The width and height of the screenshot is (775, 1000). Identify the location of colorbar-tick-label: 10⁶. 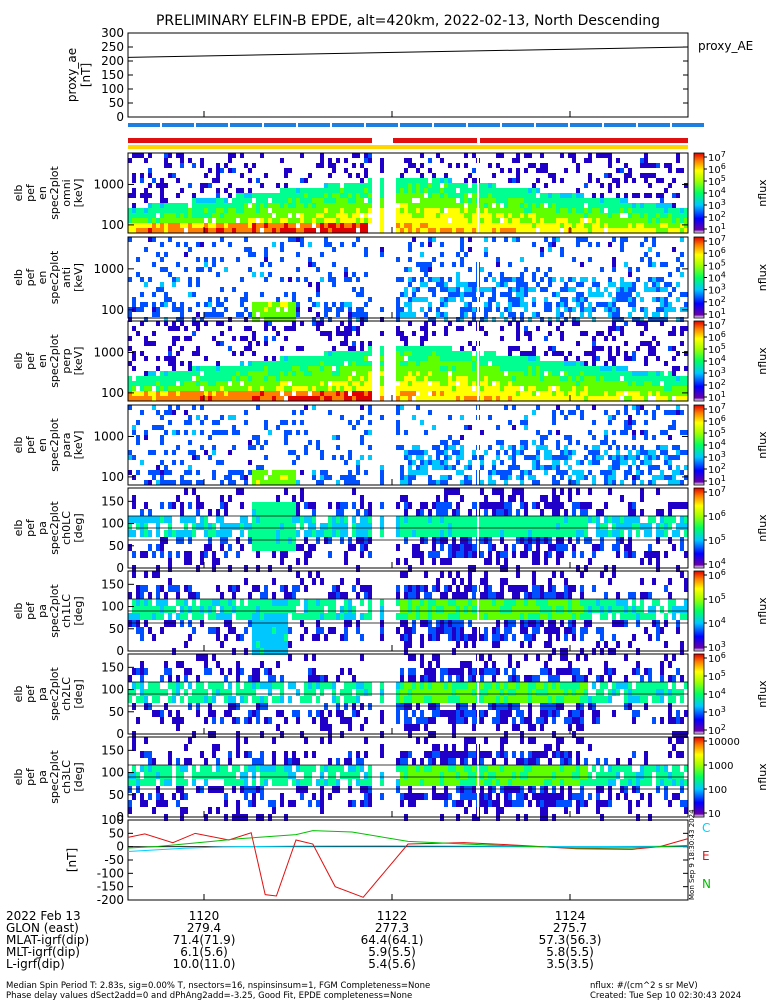
(717, 337).